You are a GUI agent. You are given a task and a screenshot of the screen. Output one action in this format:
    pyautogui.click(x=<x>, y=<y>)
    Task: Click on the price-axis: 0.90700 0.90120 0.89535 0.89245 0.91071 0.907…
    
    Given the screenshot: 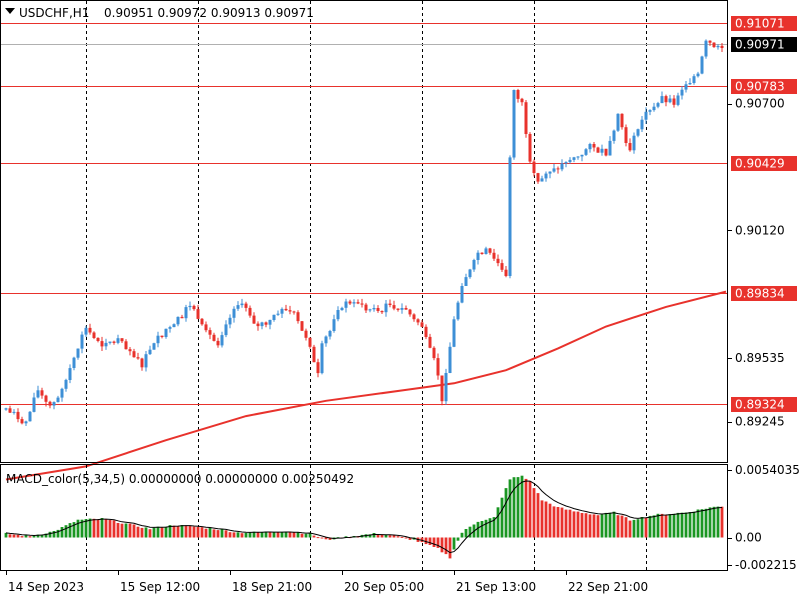 What is the action you would take?
    pyautogui.click(x=762, y=222)
    